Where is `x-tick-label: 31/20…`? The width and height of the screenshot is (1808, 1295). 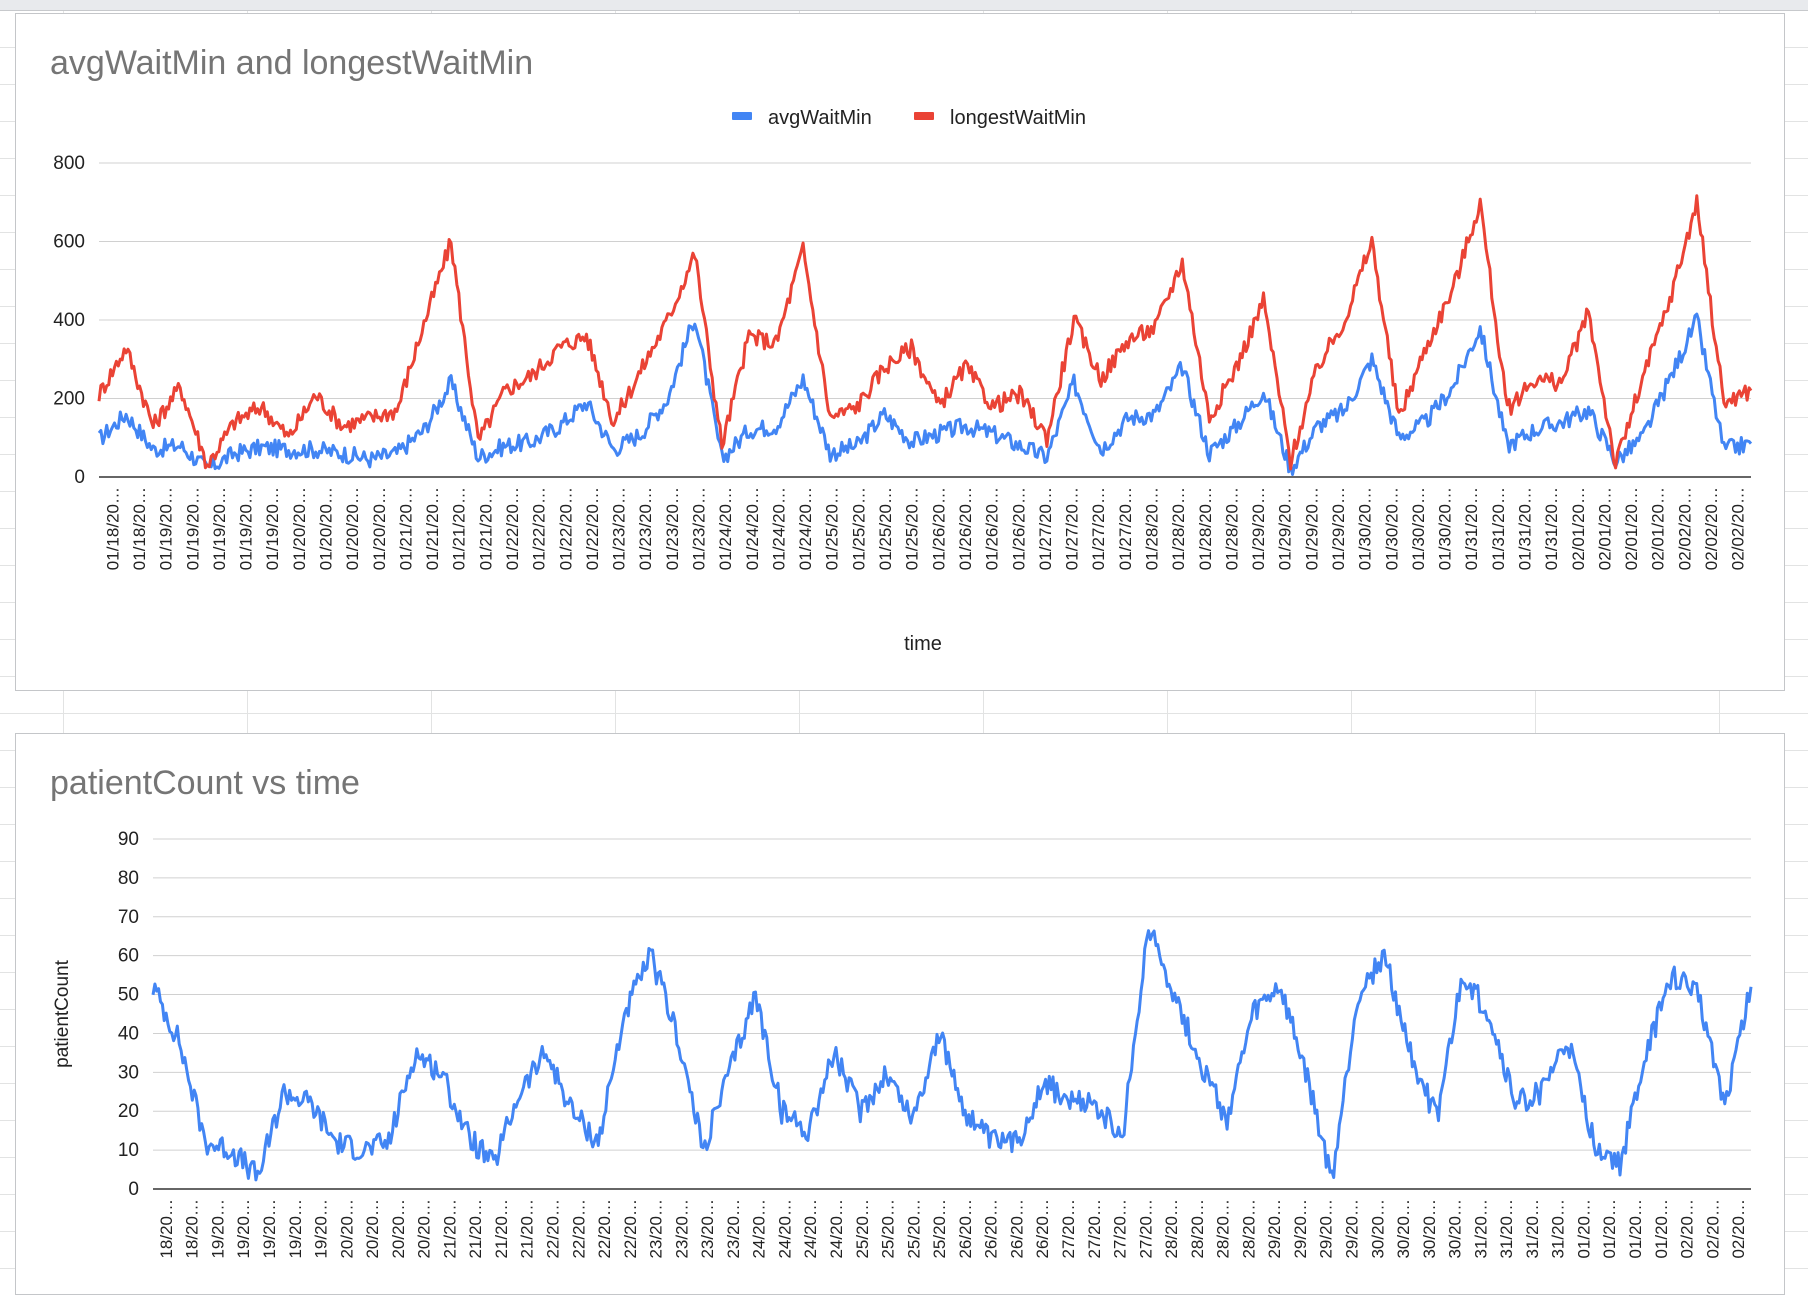
x-tick-label: 31/20… is located at coordinates (1558, 1229).